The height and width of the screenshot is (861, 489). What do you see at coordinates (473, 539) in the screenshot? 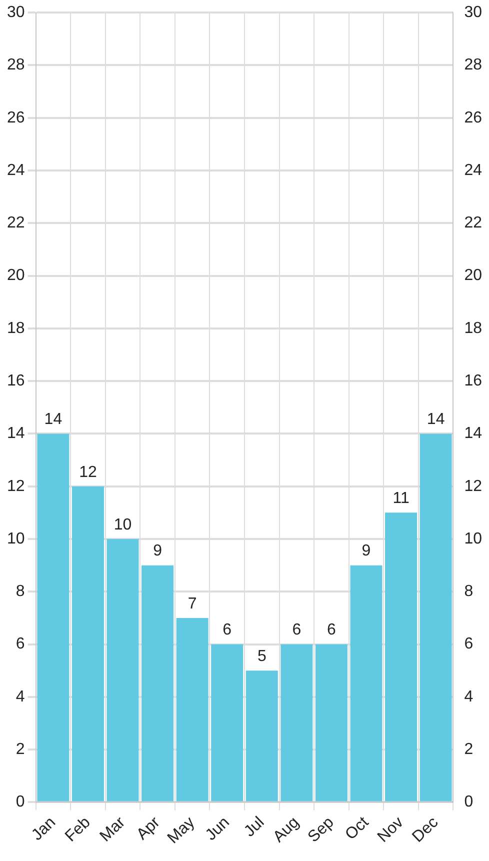
I see `y2-tick-label: 10` at bounding box center [473, 539].